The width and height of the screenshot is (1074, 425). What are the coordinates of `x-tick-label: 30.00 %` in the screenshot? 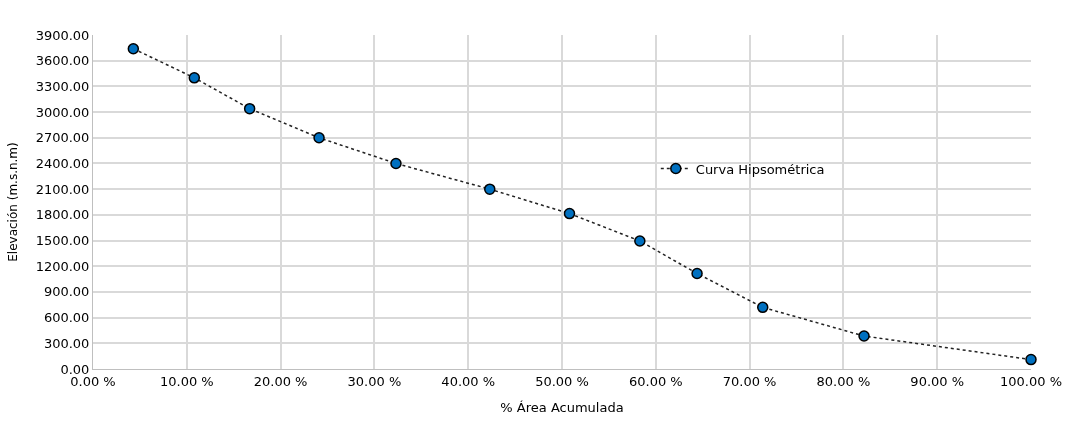 It's located at (374, 381).